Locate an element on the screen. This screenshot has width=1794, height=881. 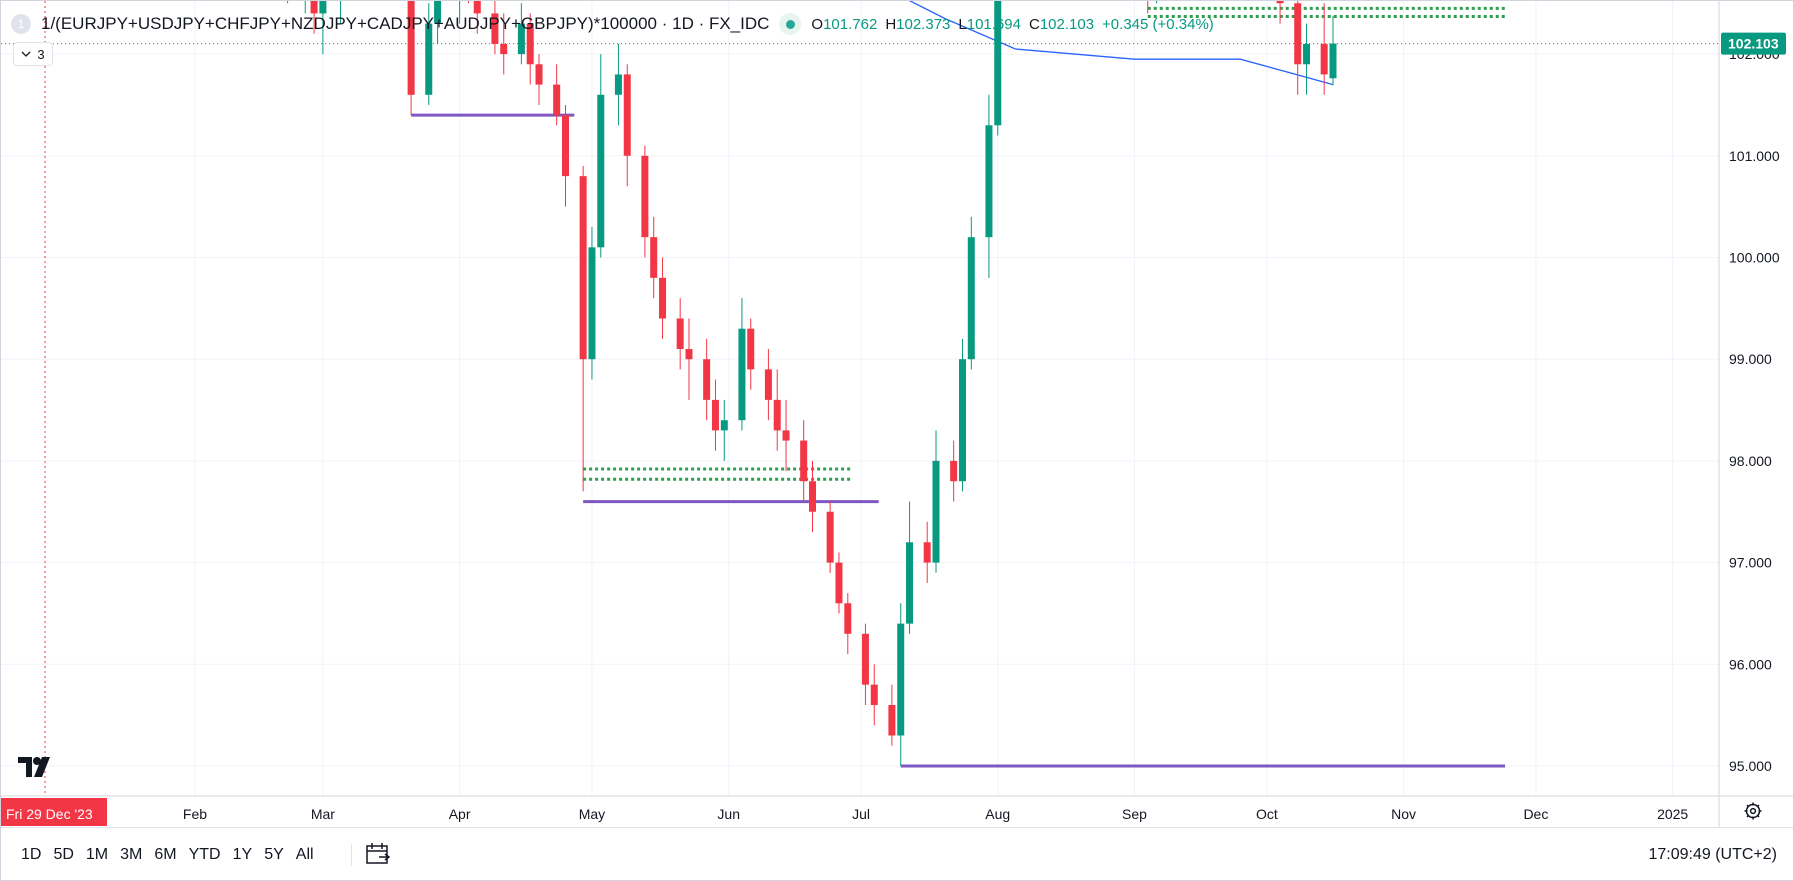
settings-gear-icon is located at coordinates (1753, 811).